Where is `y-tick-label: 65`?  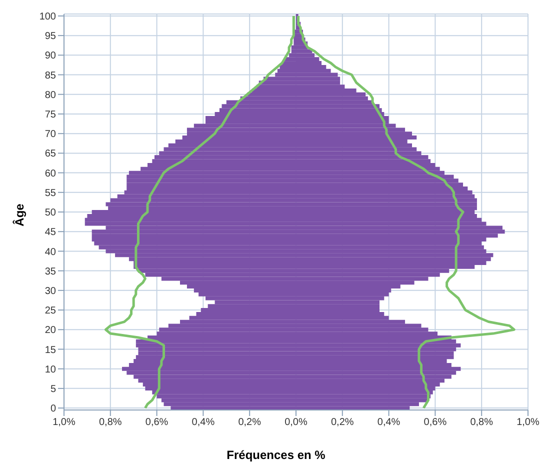 y-tick-label: 65 is located at coordinates (50, 154).